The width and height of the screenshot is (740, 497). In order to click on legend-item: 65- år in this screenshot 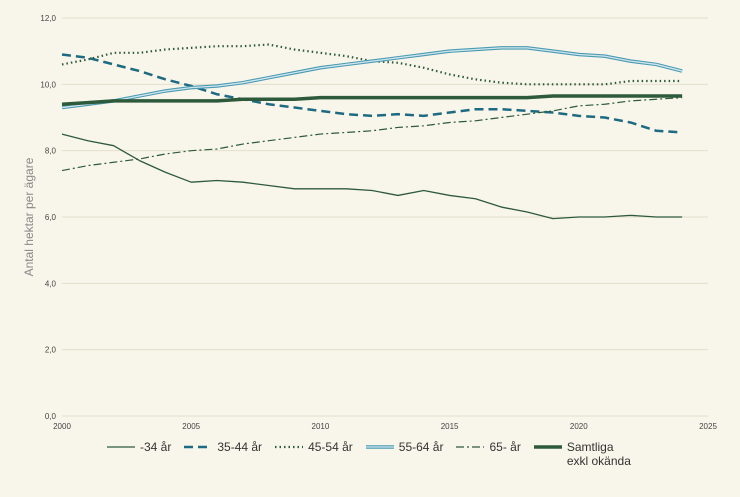, I will do `click(488, 447)`.